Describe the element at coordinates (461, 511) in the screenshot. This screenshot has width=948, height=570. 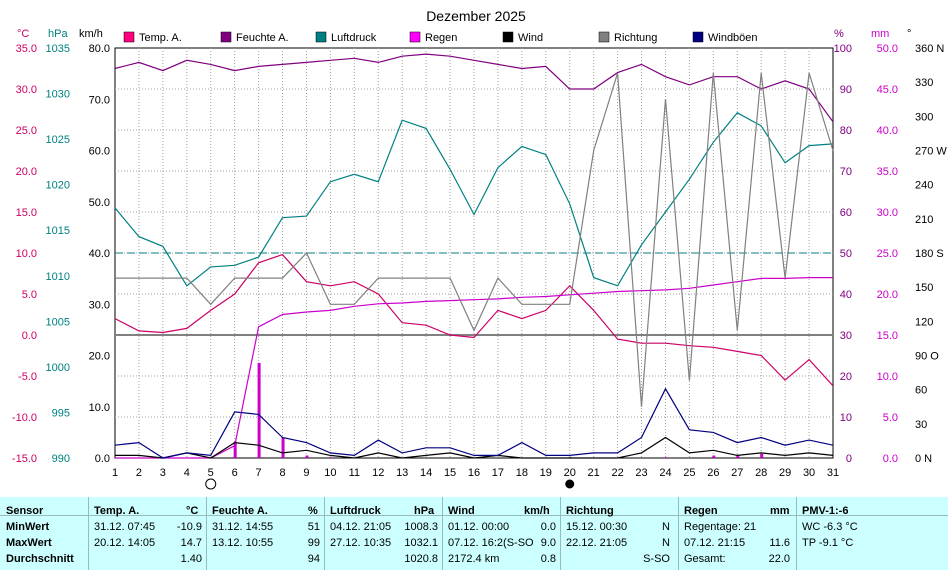
I see `stats-header-wind: Wind` at that location.